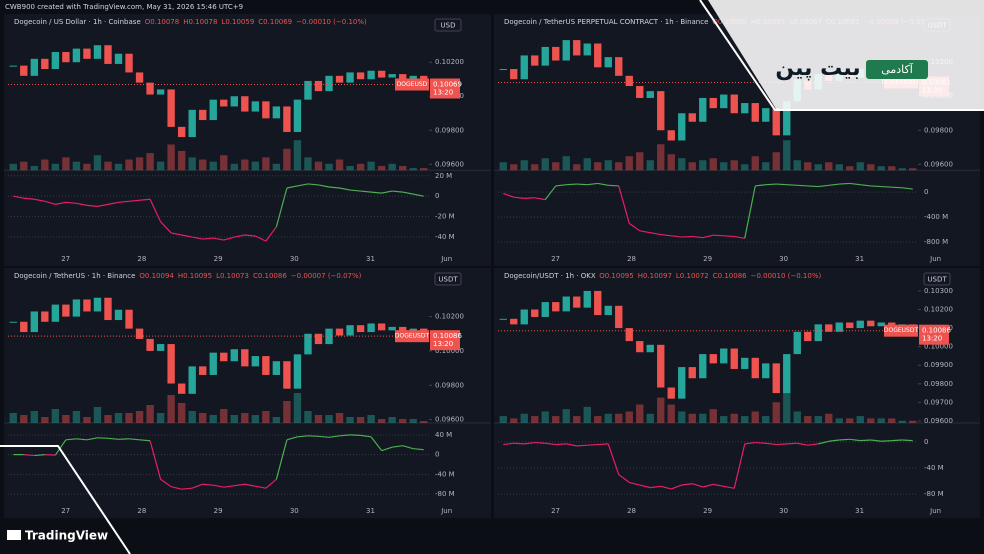 This screenshot has width=984, height=554. What do you see at coordinates (846, 54) in the screenshot?
I see `watermark-area` at bounding box center [846, 54].